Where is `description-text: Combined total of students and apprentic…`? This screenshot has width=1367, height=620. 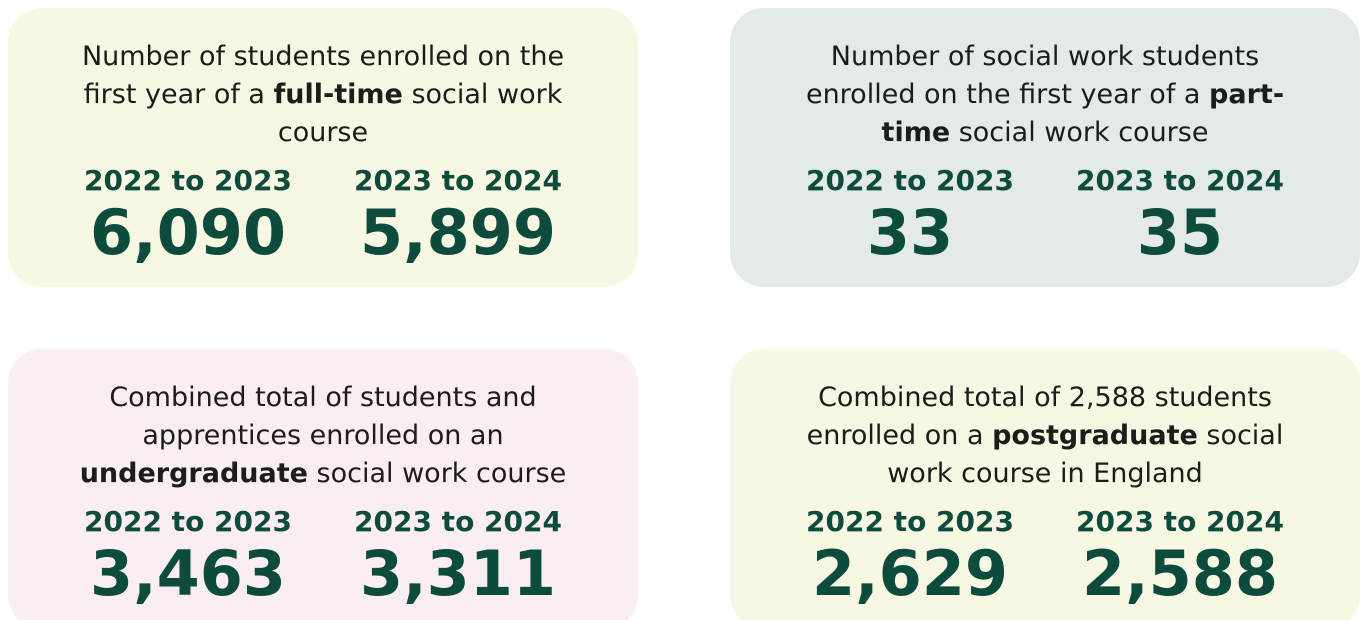
description-text: Combined total of students and apprentic… is located at coordinates (323, 416).